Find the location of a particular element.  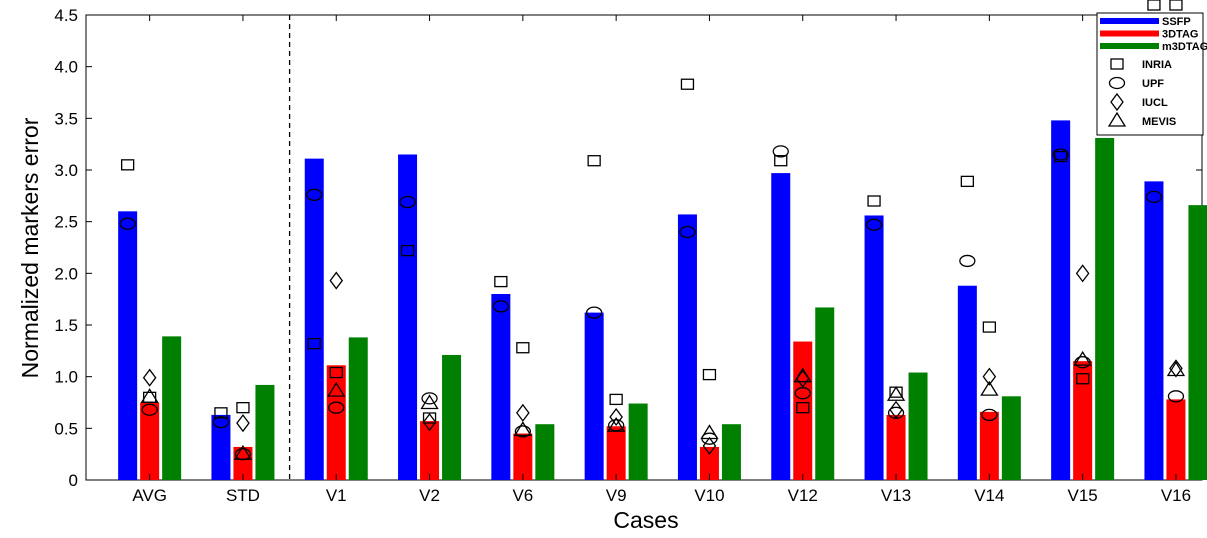

y-tick-label: 2.5 is located at coordinates (66, 222).